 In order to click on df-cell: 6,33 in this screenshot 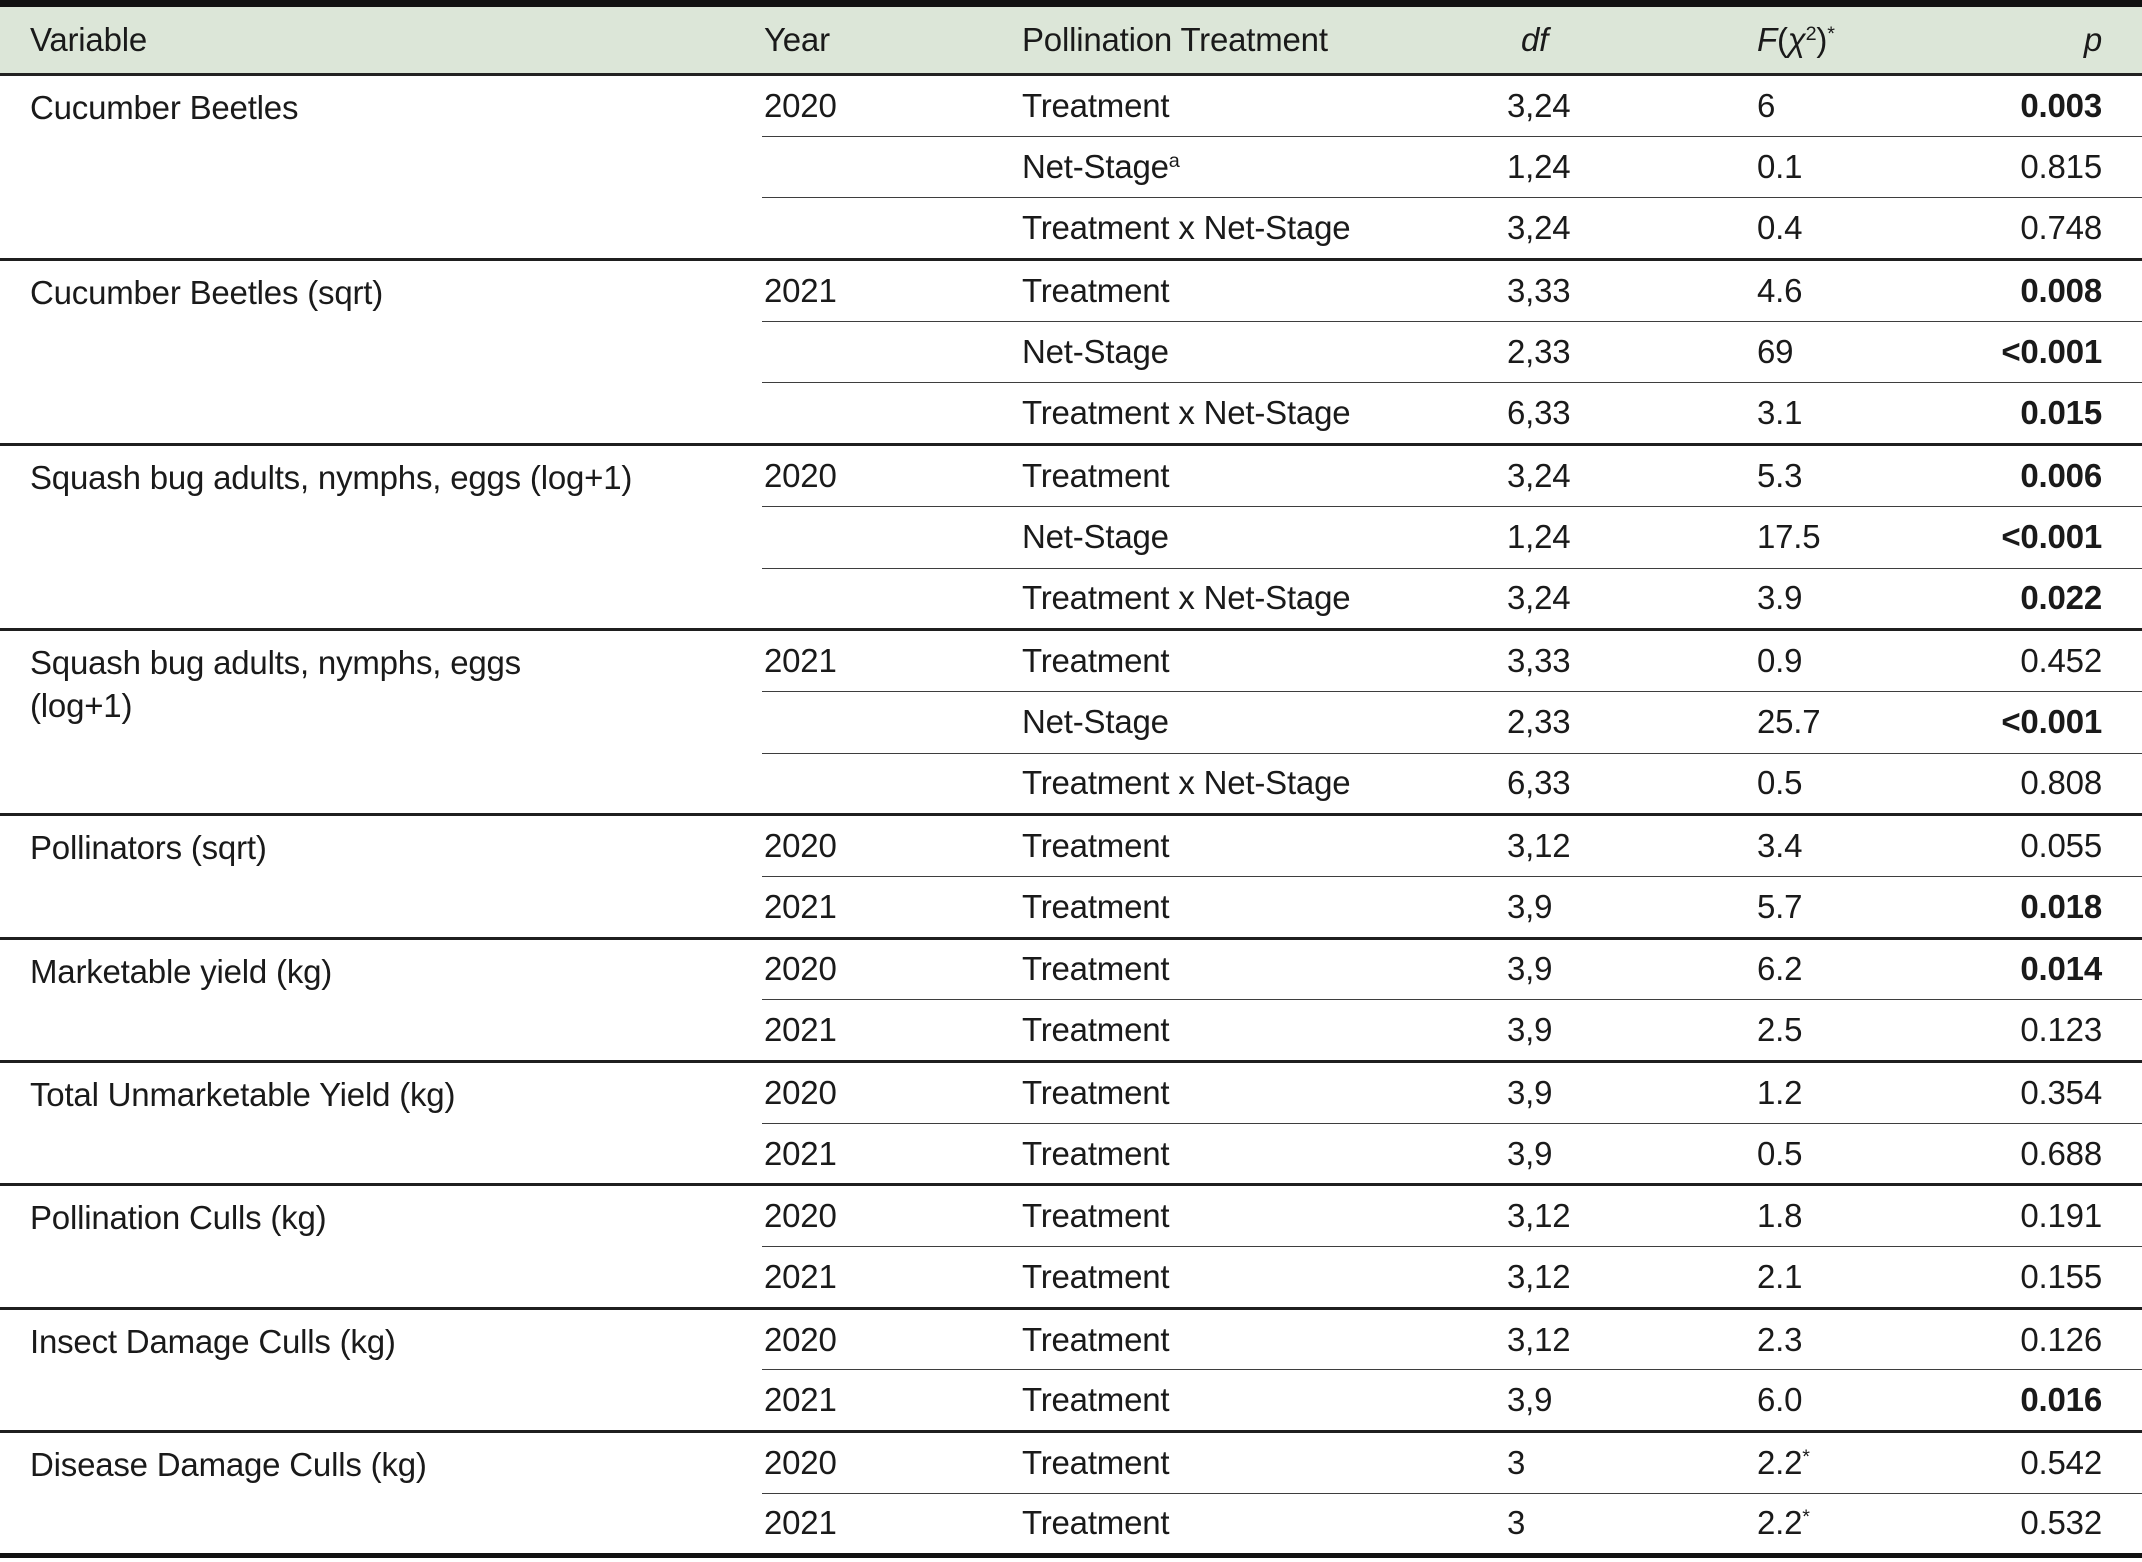, I will do `click(1630, 413)`.